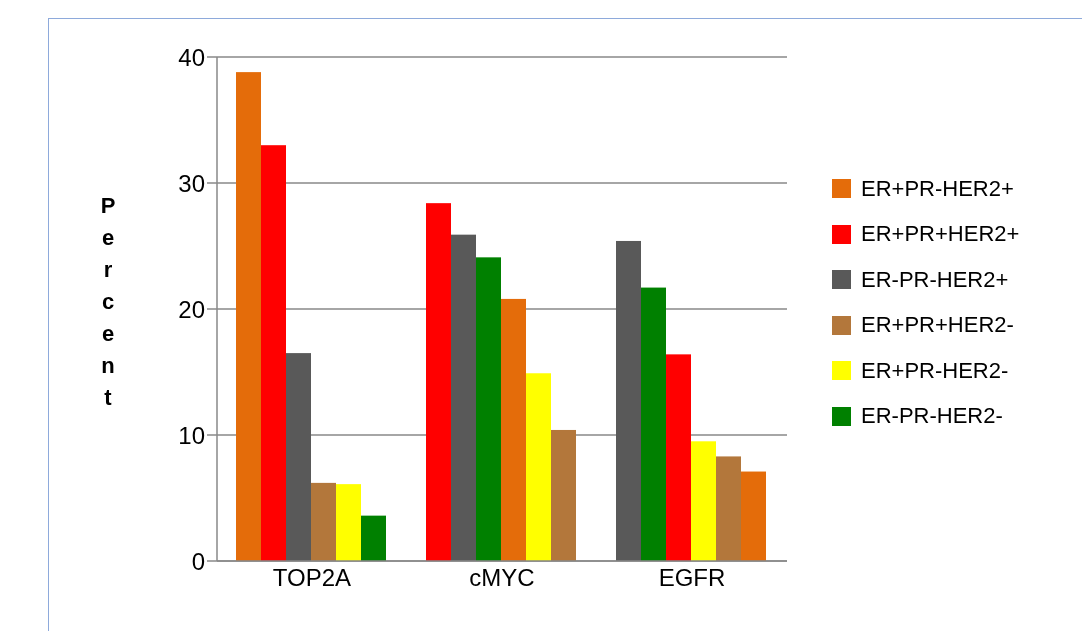 Image resolution: width=1082 pixels, height=631 pixels. I want to click on legend-label: ER+PR+HER2-, so click(937, 325).